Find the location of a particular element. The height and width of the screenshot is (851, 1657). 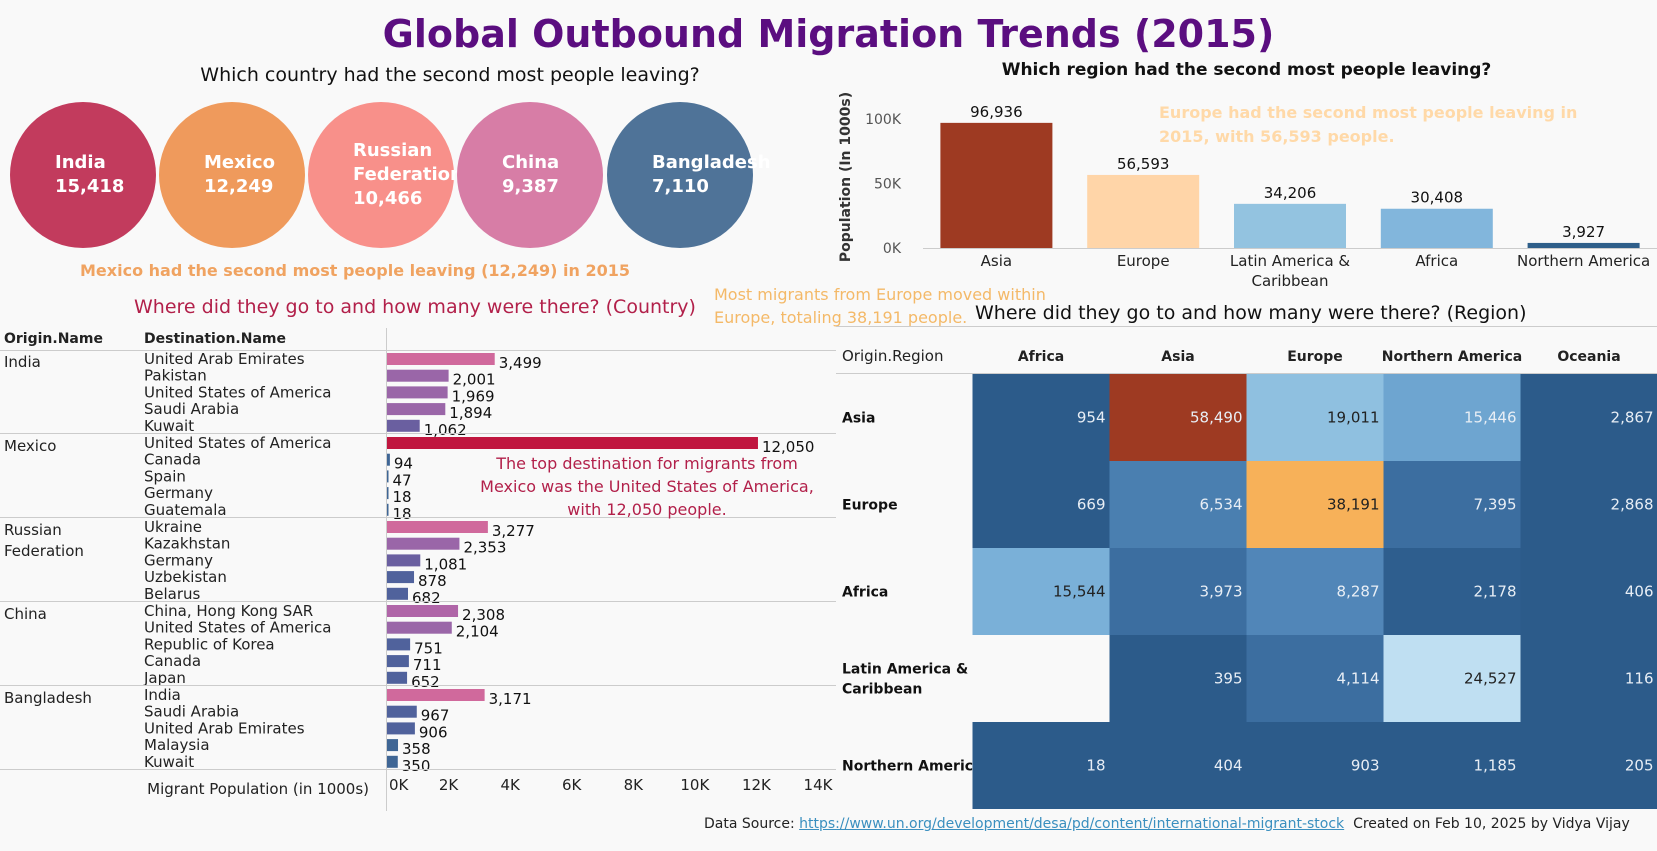

destination-bar-value: 350 is located at coordinates (416, 766).